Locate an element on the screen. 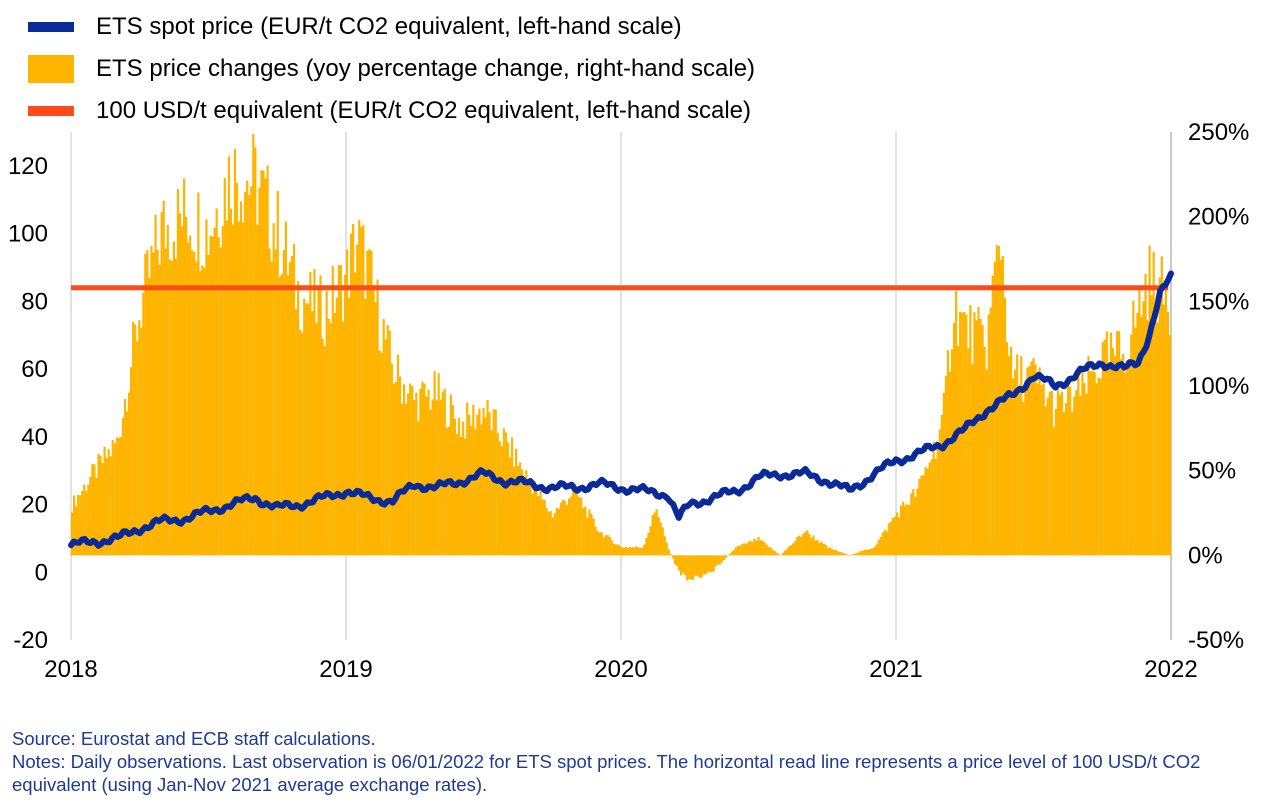 This screenshot has height=806, width=1280. y-right-tick-label: 200% is located at coordinates (1218, 217).